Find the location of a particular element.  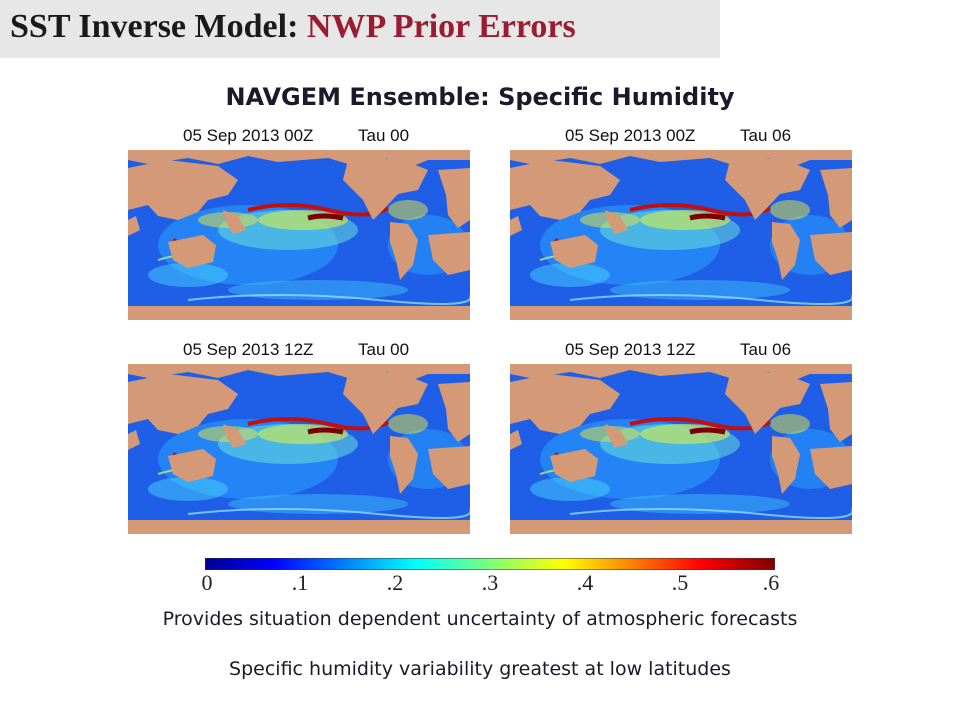

slide-title-main: SST Inverse Model: is located at coordinates (154, 26).